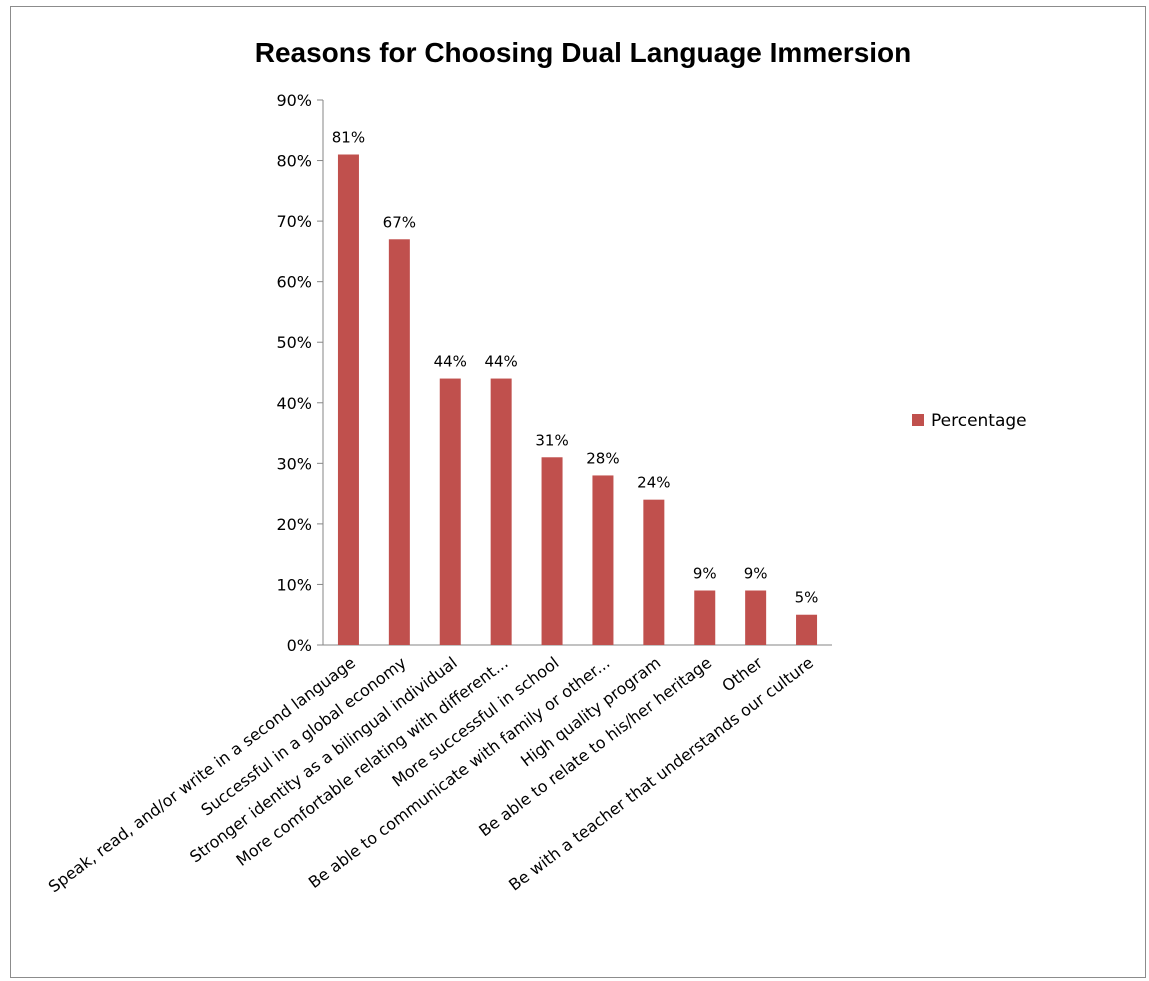 Image resolution: width=1149 pixels, height=981 pixels. I want to click on data-label: 31%, so click(551, 440).